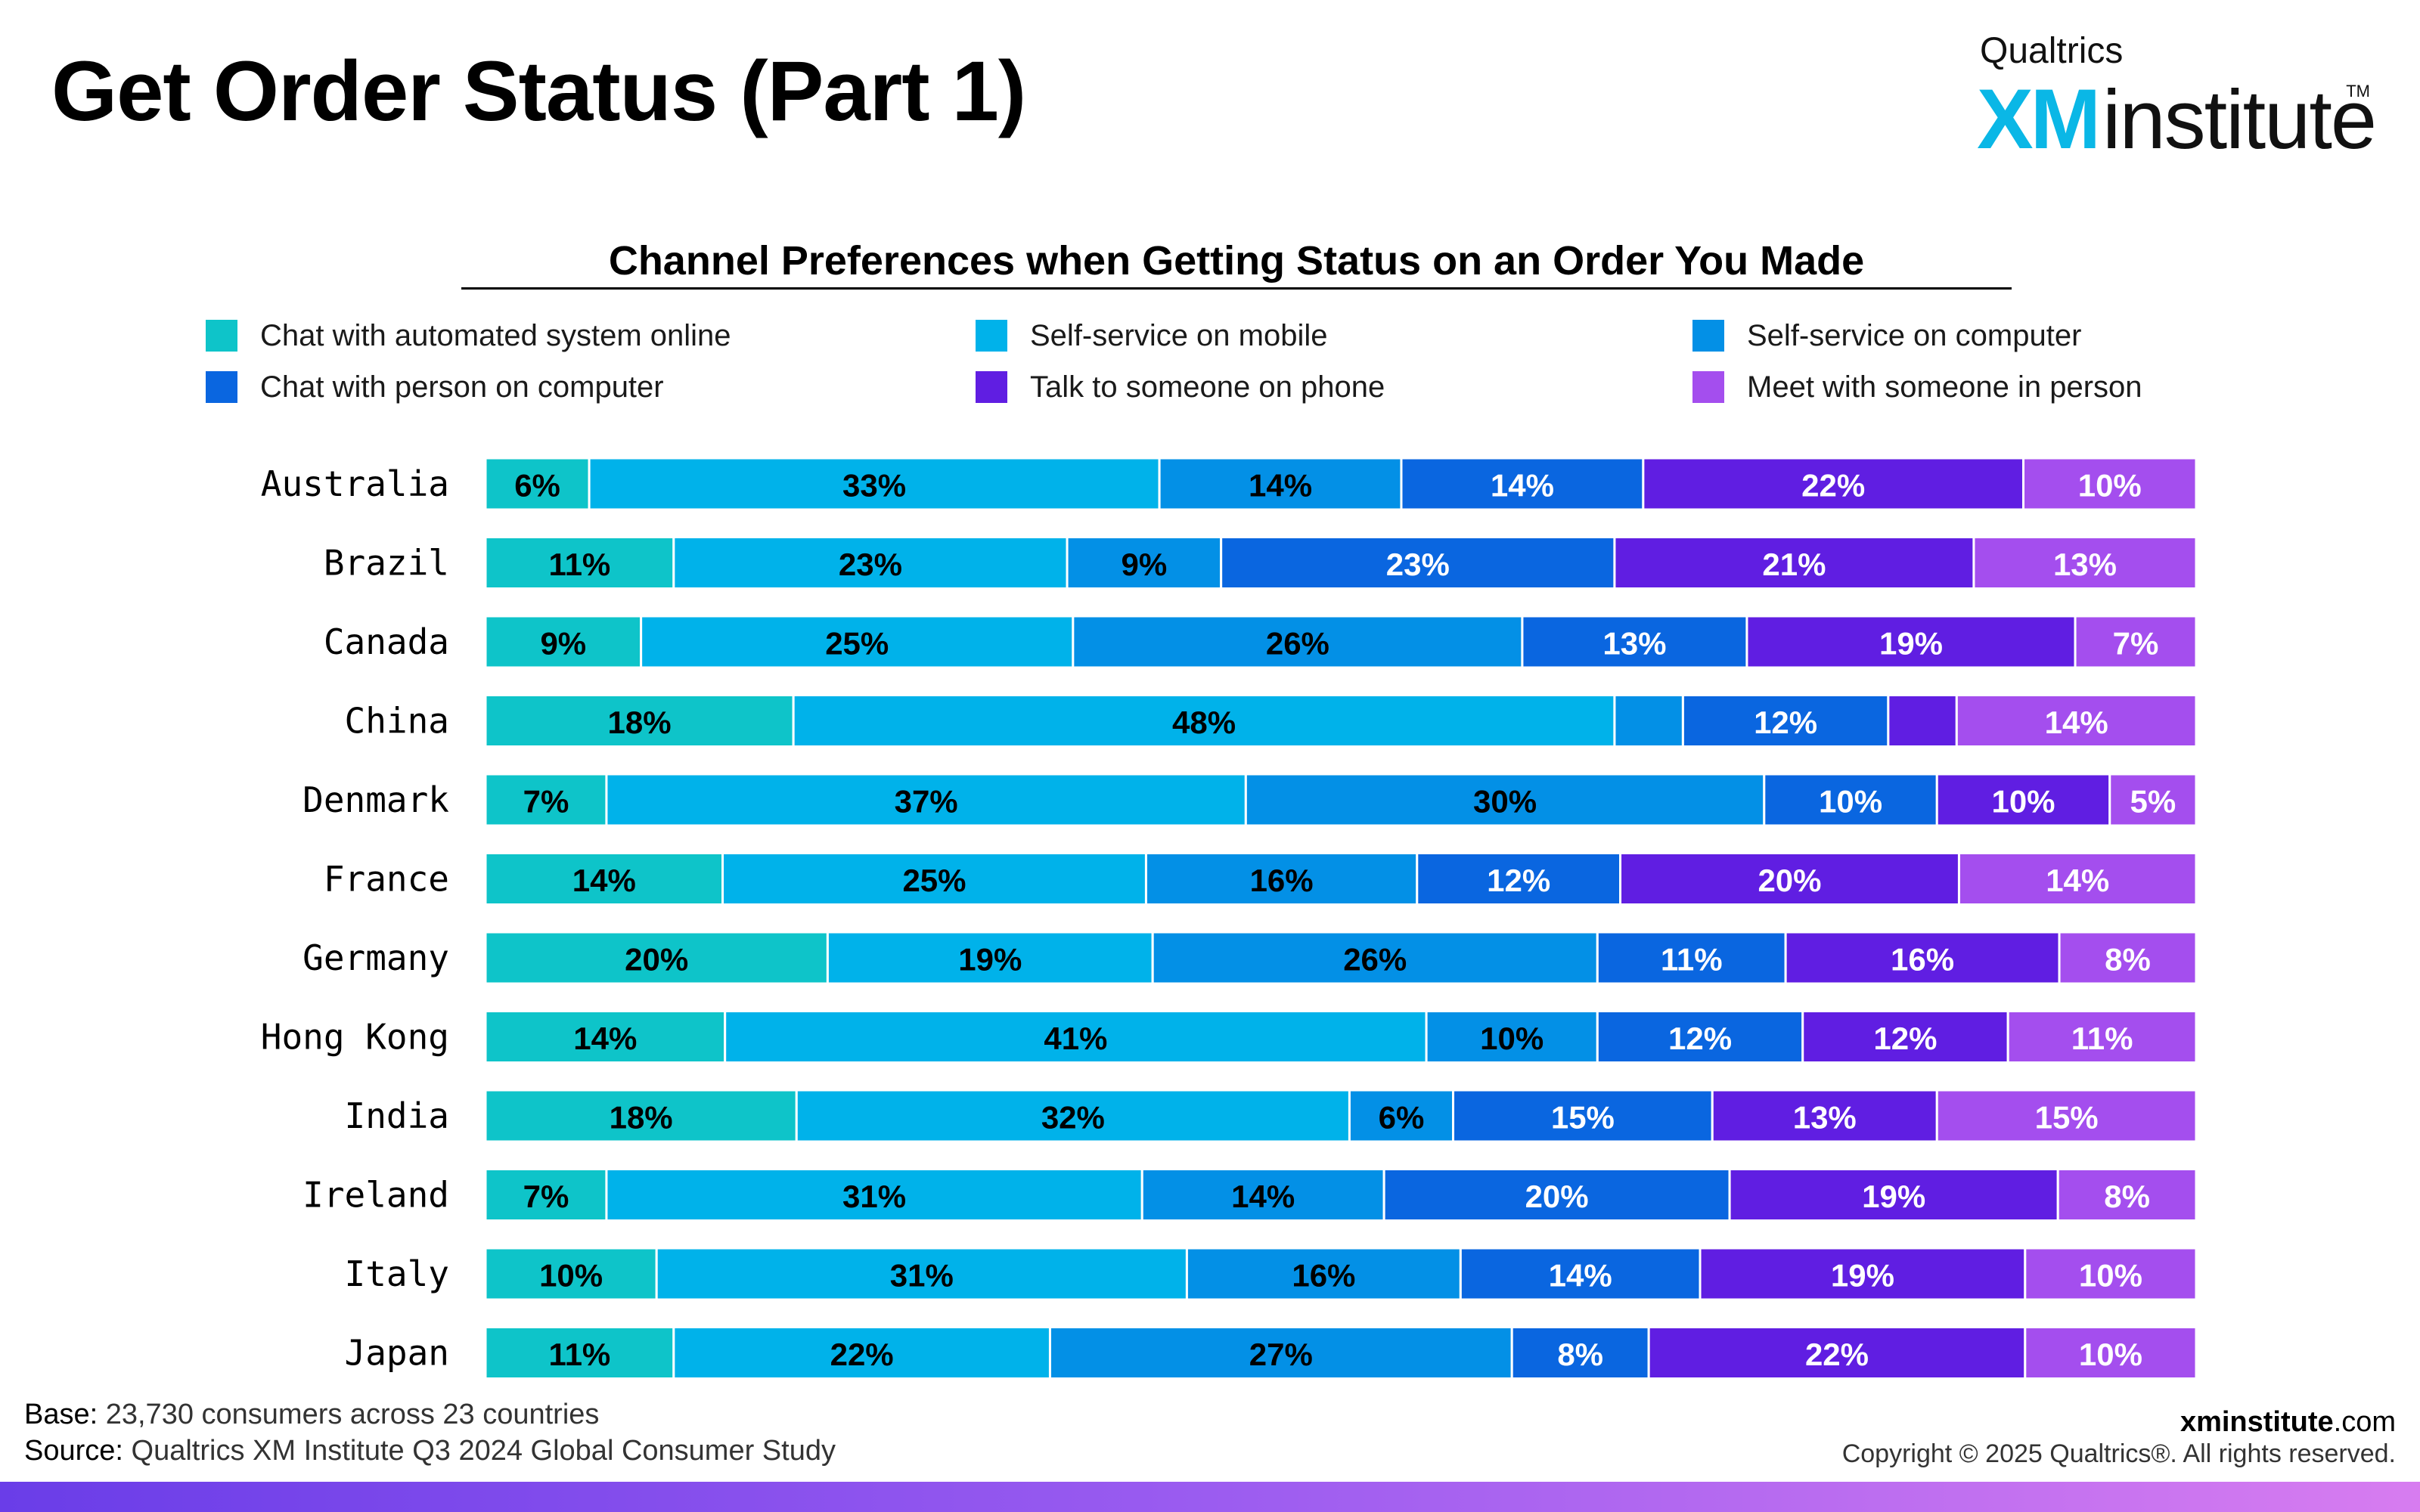  What do you see at coordinates (1261, 879) in the screenshot?
I see `bar-row: France 14% 25% 16% 12% 20% 14%` at bounding box center [1261, 879].